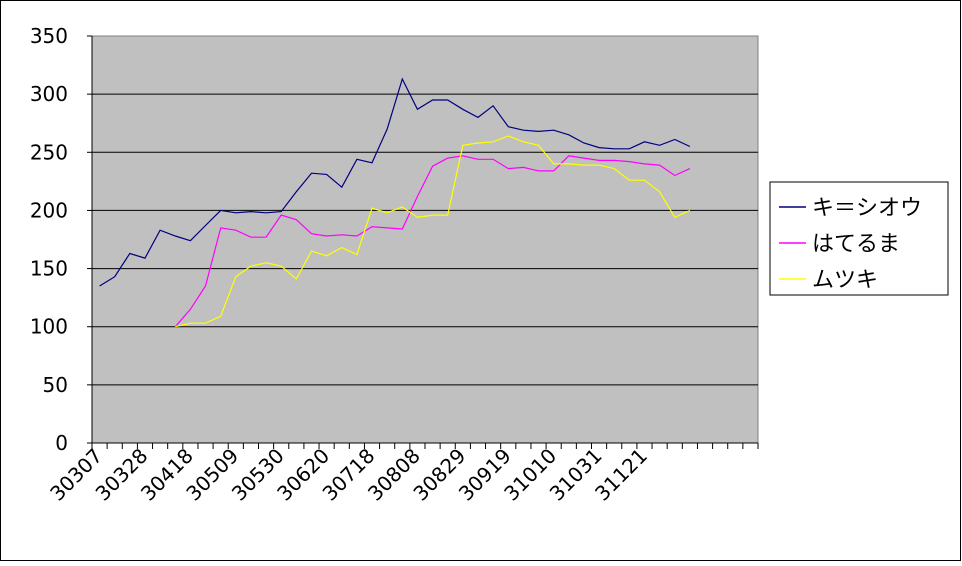  I want to click on y-tick-label: 250, so click(49, 152).